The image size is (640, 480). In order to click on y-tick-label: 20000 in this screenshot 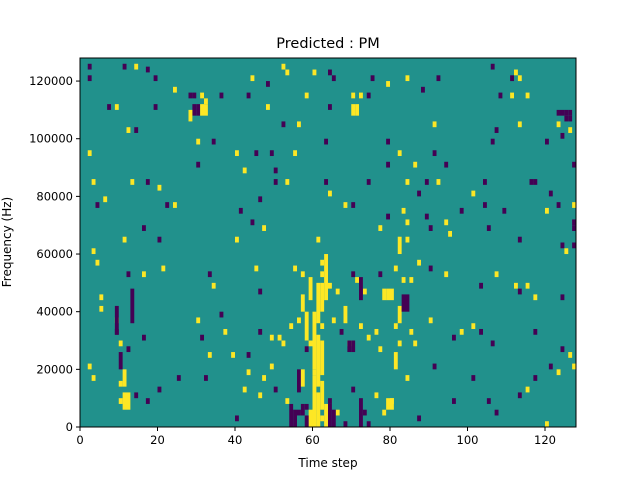, I will do `click(54, 369)`.